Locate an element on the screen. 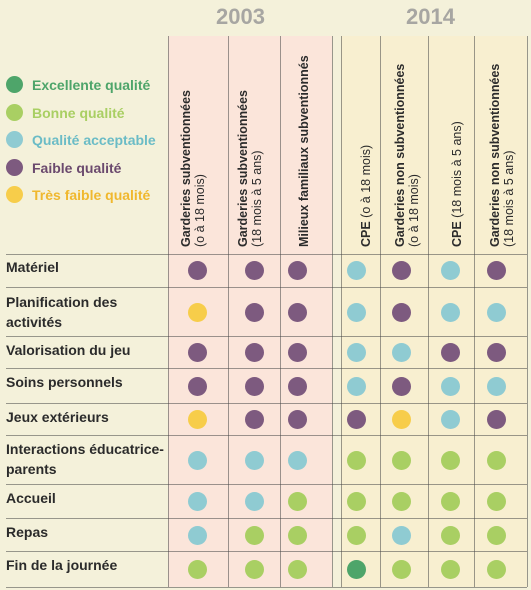  legend-label: Qualité acceptable is located at coordinates (94, 139).